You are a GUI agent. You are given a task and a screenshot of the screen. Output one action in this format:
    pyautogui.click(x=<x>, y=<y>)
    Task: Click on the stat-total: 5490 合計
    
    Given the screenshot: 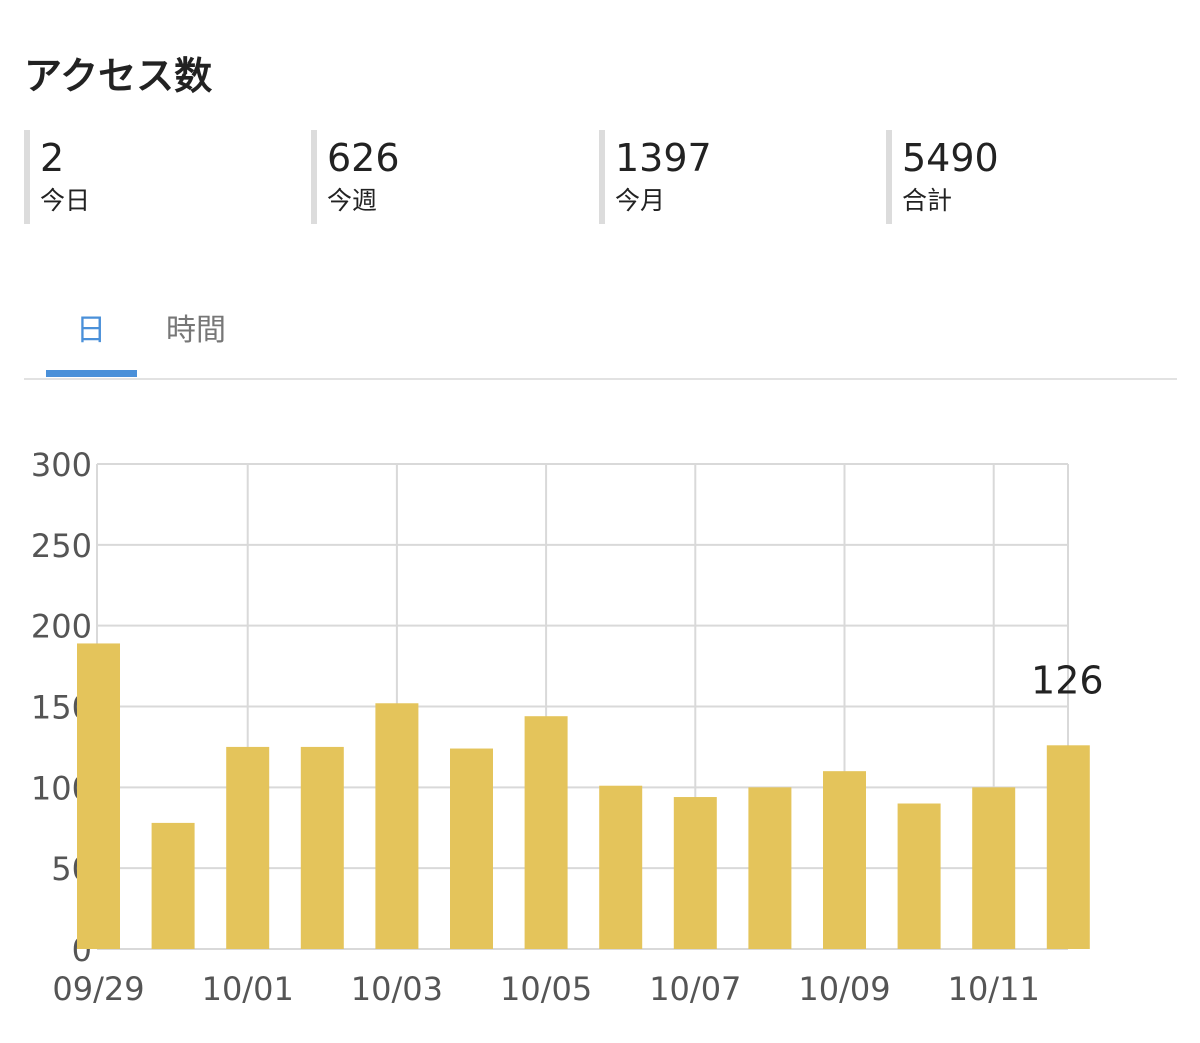 What is the action you would take?
    pyautogui.click(x=1021, y=177)
    